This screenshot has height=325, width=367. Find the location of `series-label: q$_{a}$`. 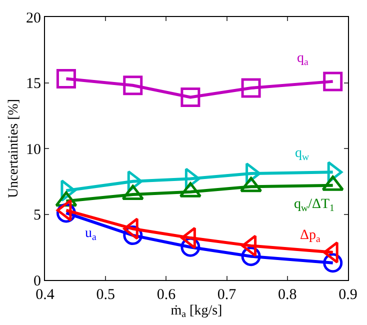

series-label: q$_{a}$ is located at coordinates (303, 59).